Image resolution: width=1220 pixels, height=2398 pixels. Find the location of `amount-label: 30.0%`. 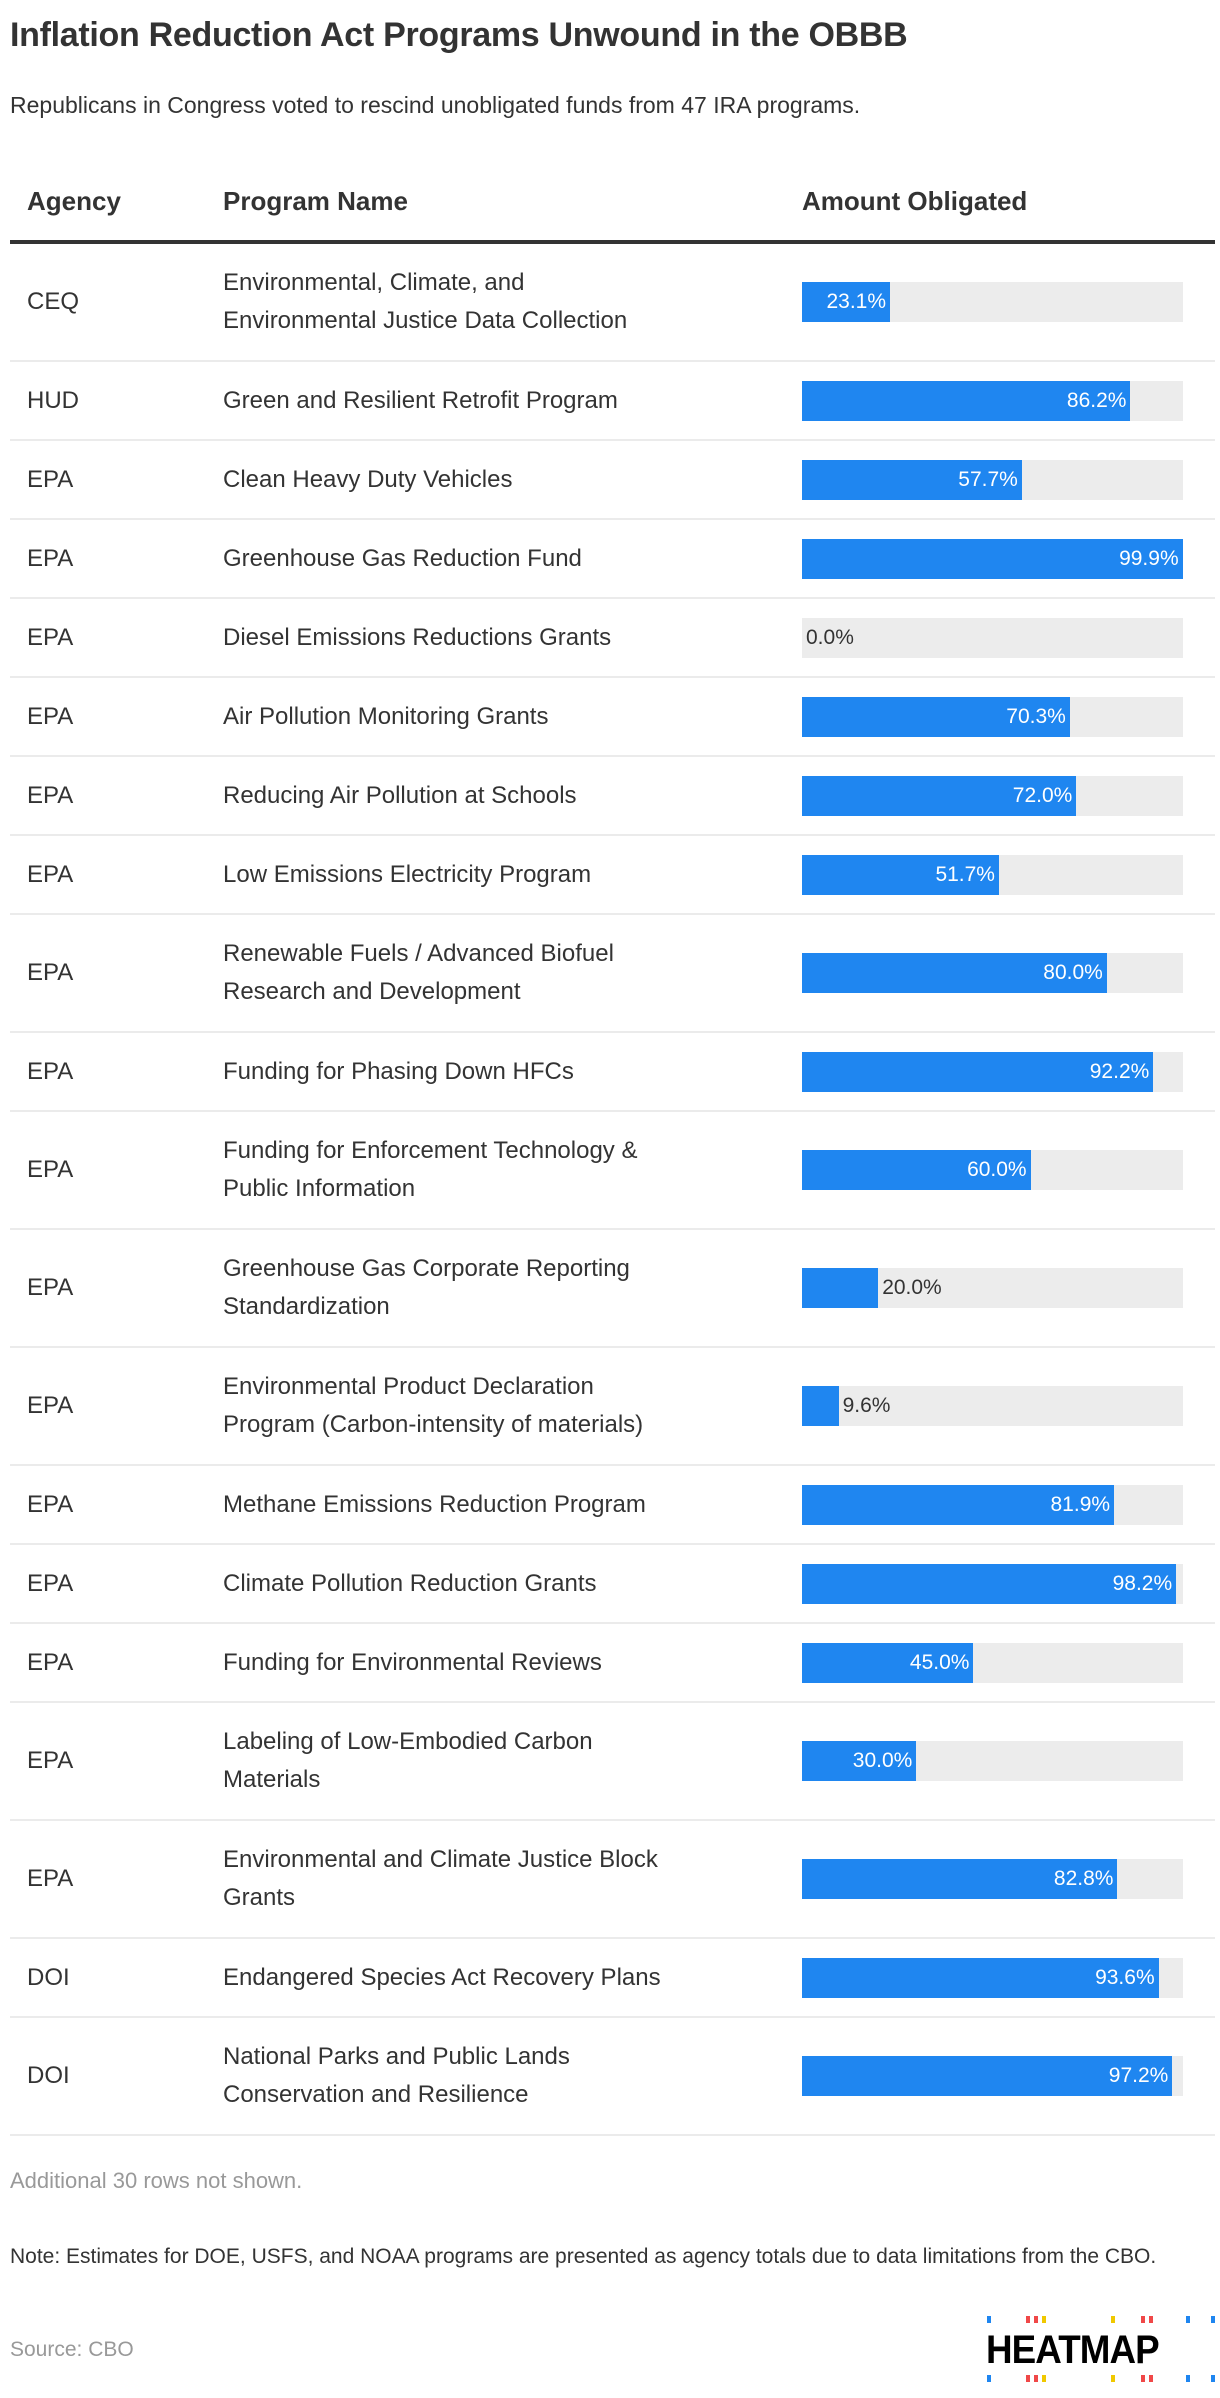

amount-label: 30.0% is located at coordinates (882, 1760).